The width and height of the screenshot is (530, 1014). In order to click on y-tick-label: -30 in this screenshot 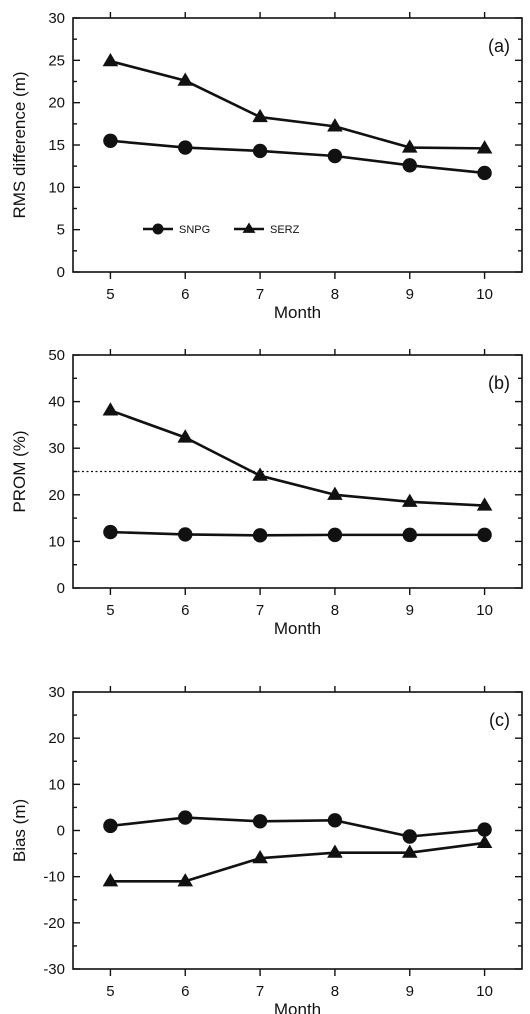, I will do `click(54, 969)`.